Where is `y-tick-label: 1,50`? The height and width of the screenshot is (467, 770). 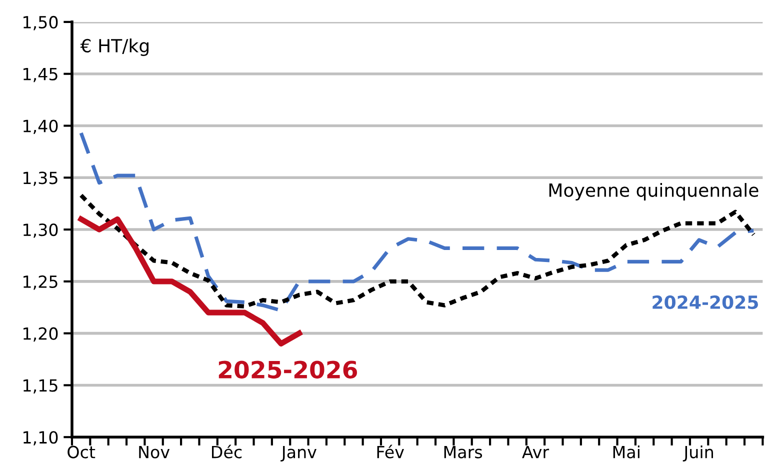 y-tick-label: 1,50 is located at coordinates (41, 23).